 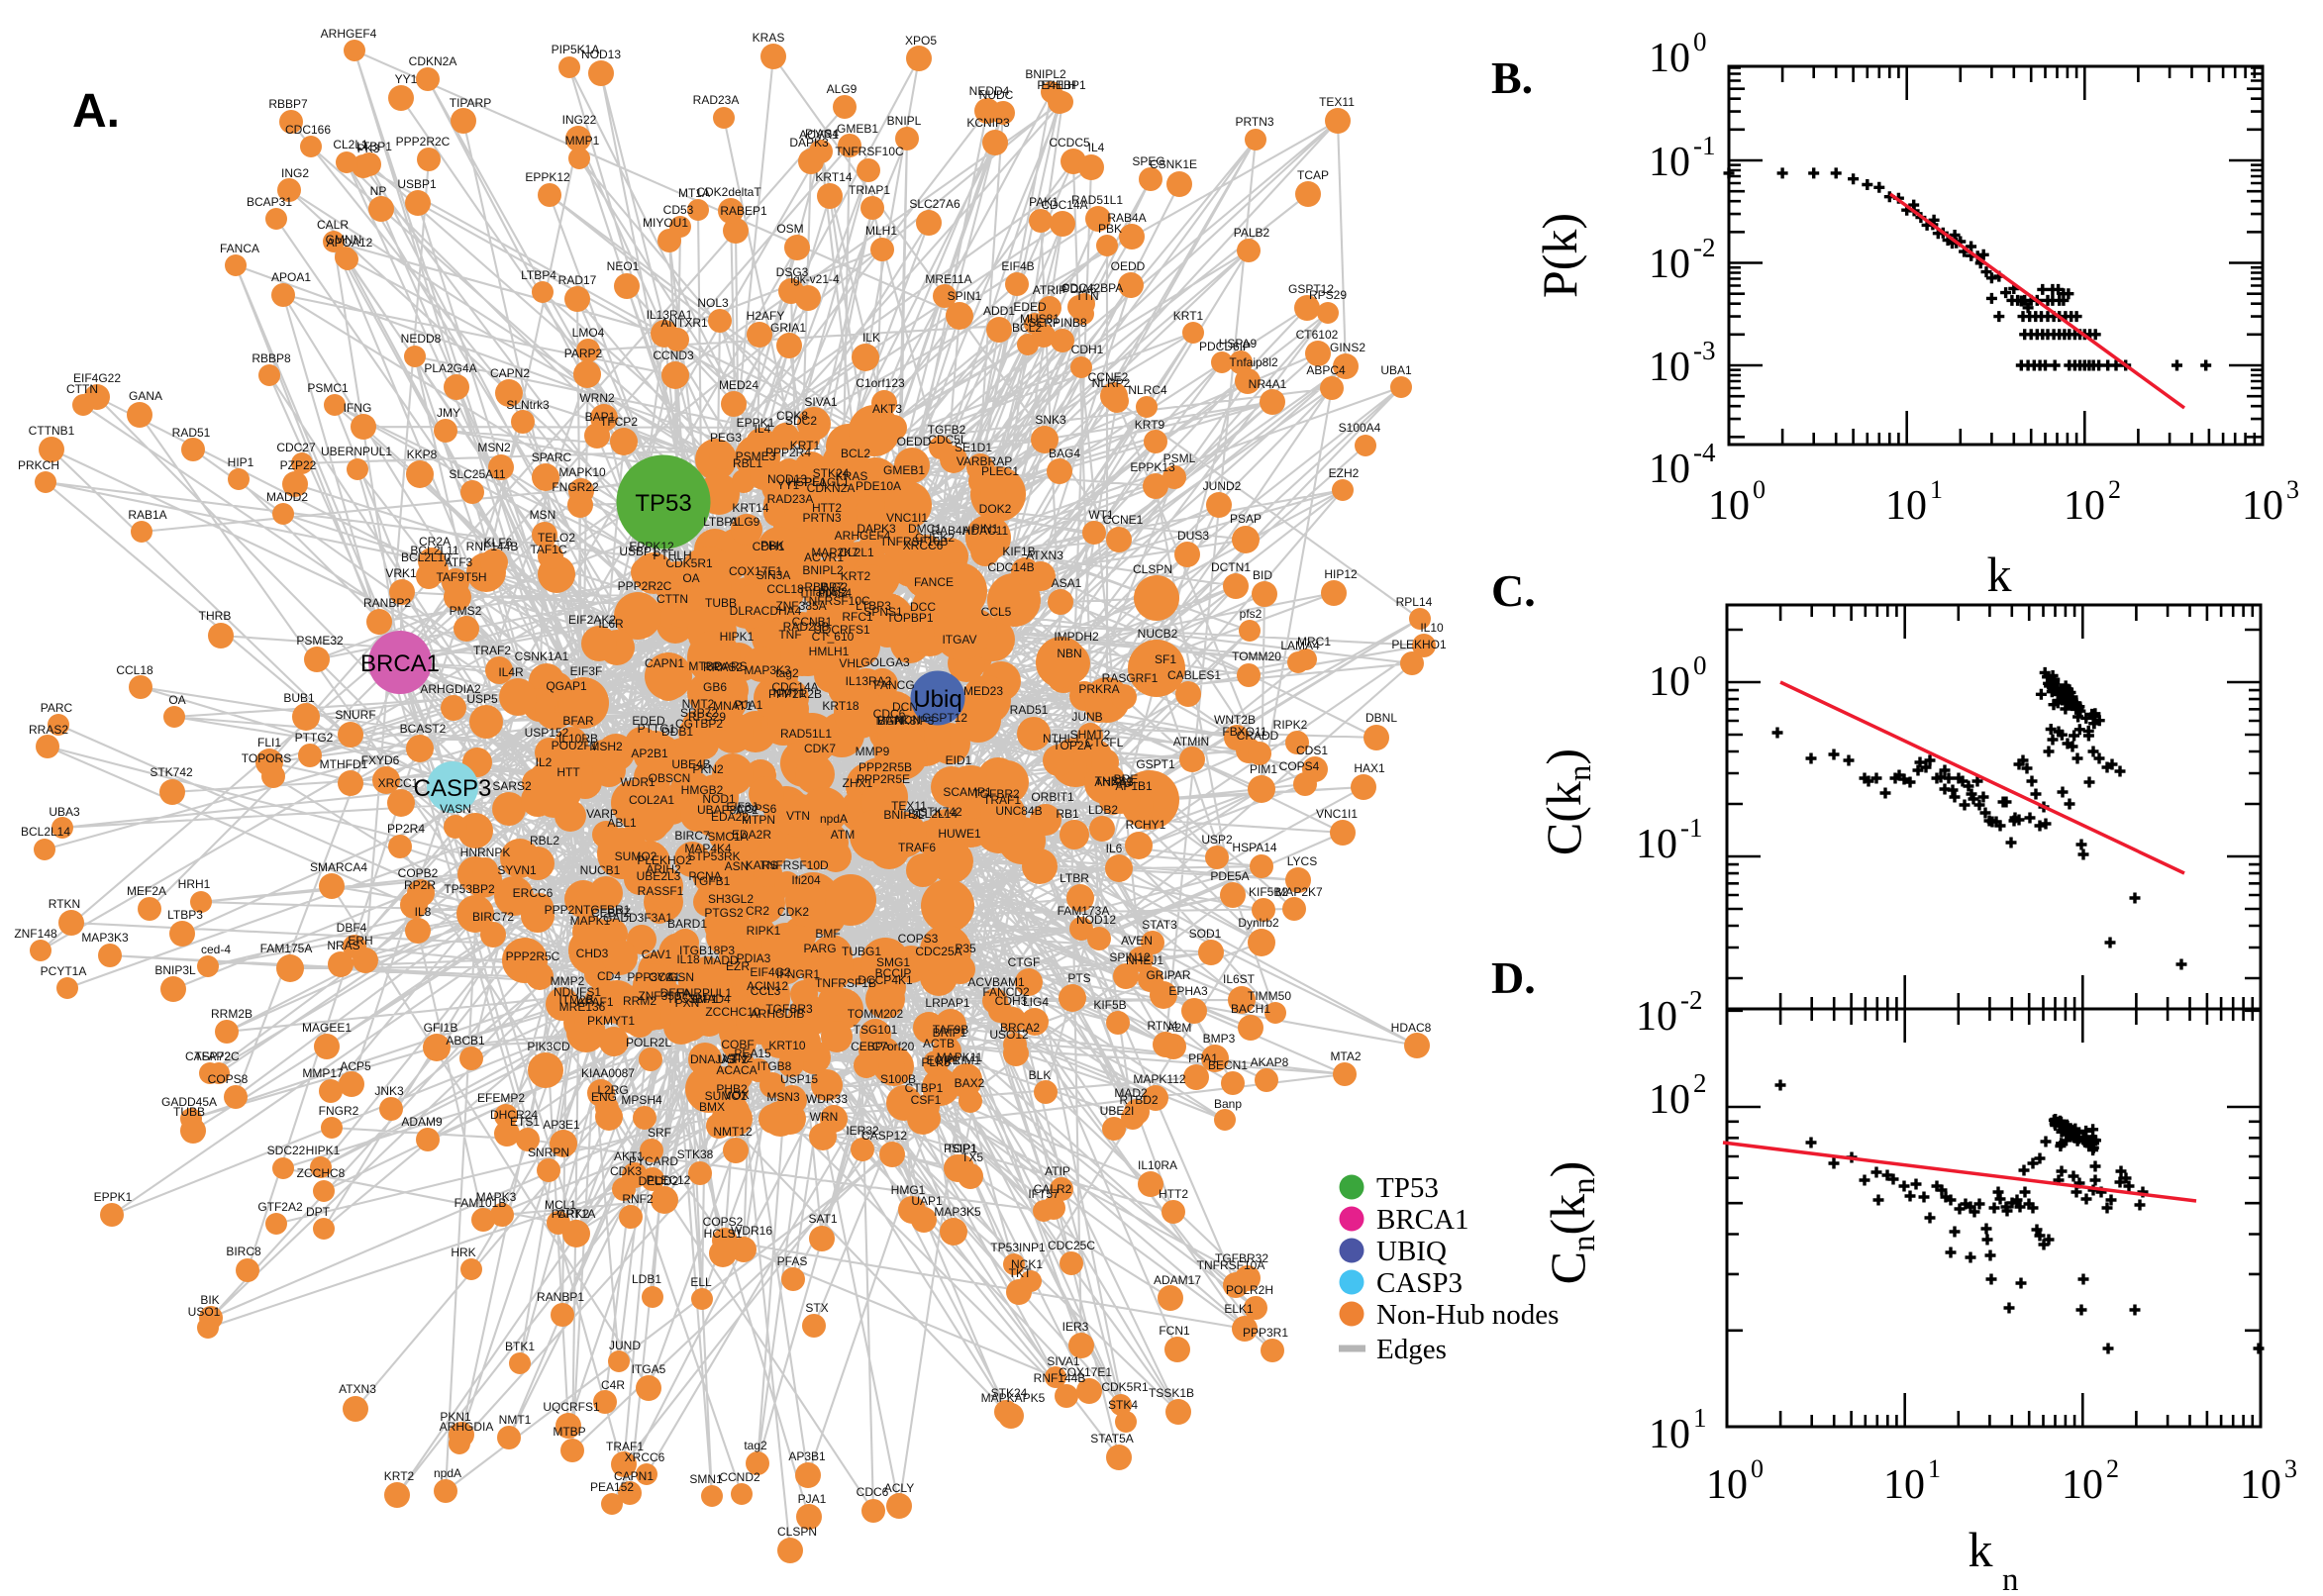 What do you see at coordinates (1108, 377) in the screenshot?
I see `svg-text: CCNE2` at bounding box center [1108, 377].